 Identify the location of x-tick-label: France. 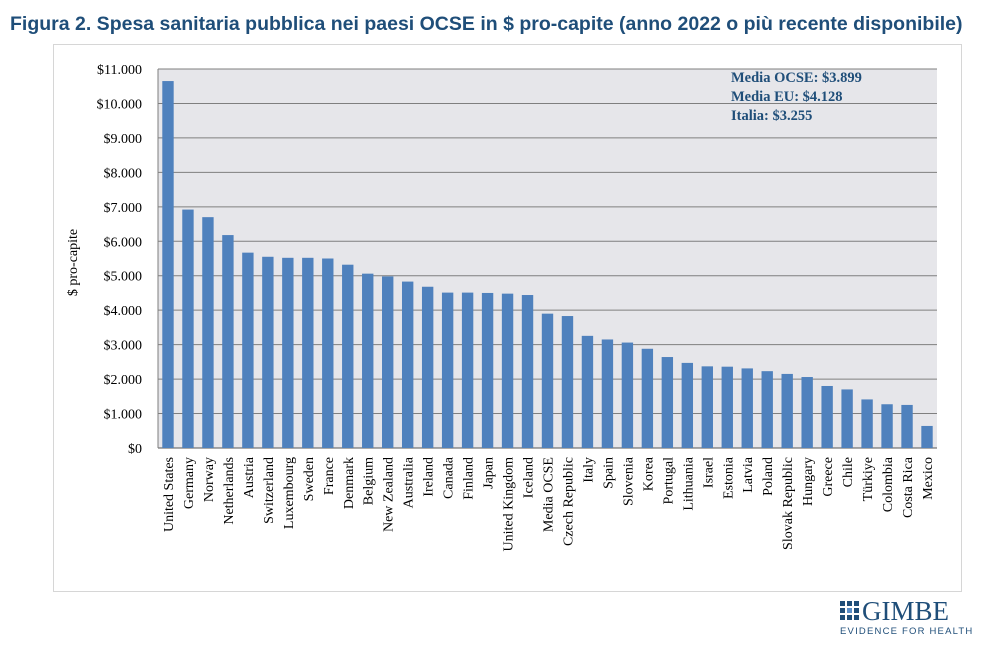
(329, 476).